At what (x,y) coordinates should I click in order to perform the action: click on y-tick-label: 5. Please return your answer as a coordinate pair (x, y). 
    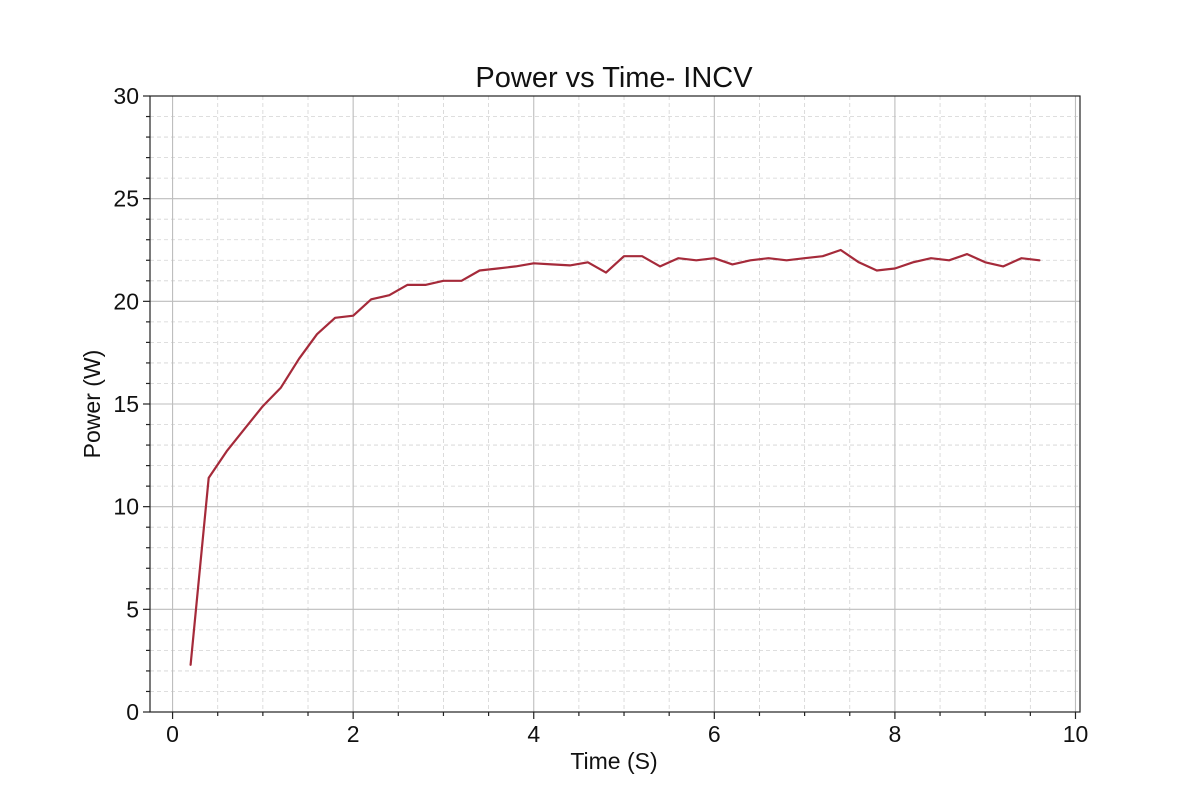
    Looking at the image, I should click on (132, 609).